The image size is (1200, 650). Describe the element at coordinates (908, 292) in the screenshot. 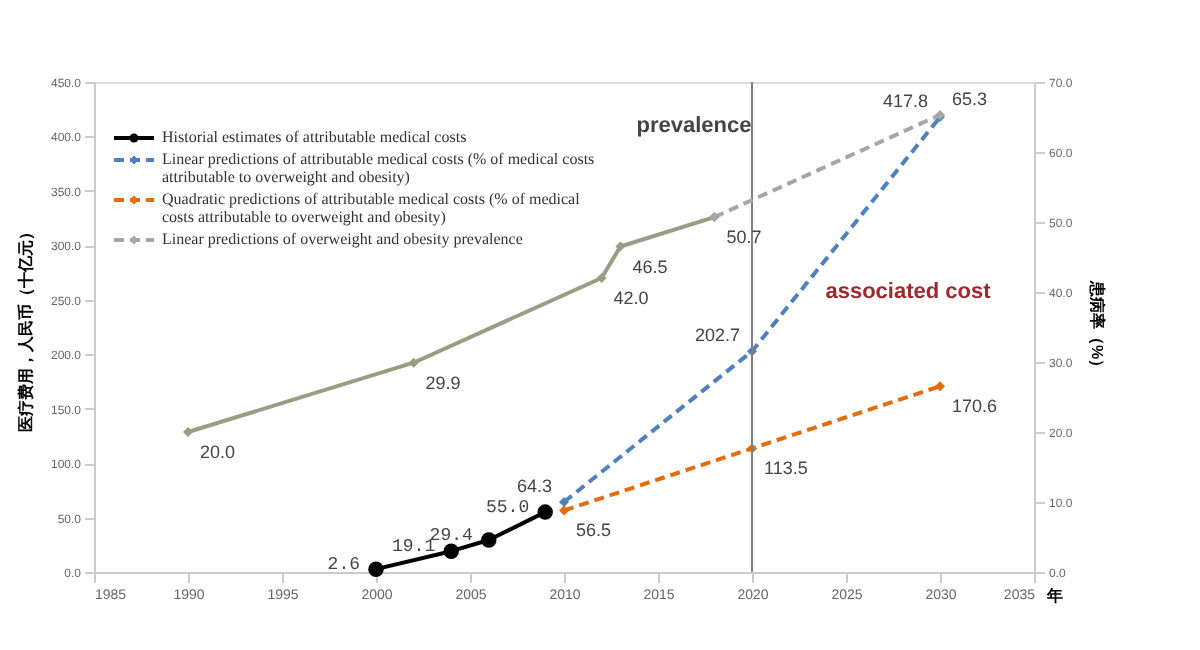

I see `annotation: associated cost` at that location.